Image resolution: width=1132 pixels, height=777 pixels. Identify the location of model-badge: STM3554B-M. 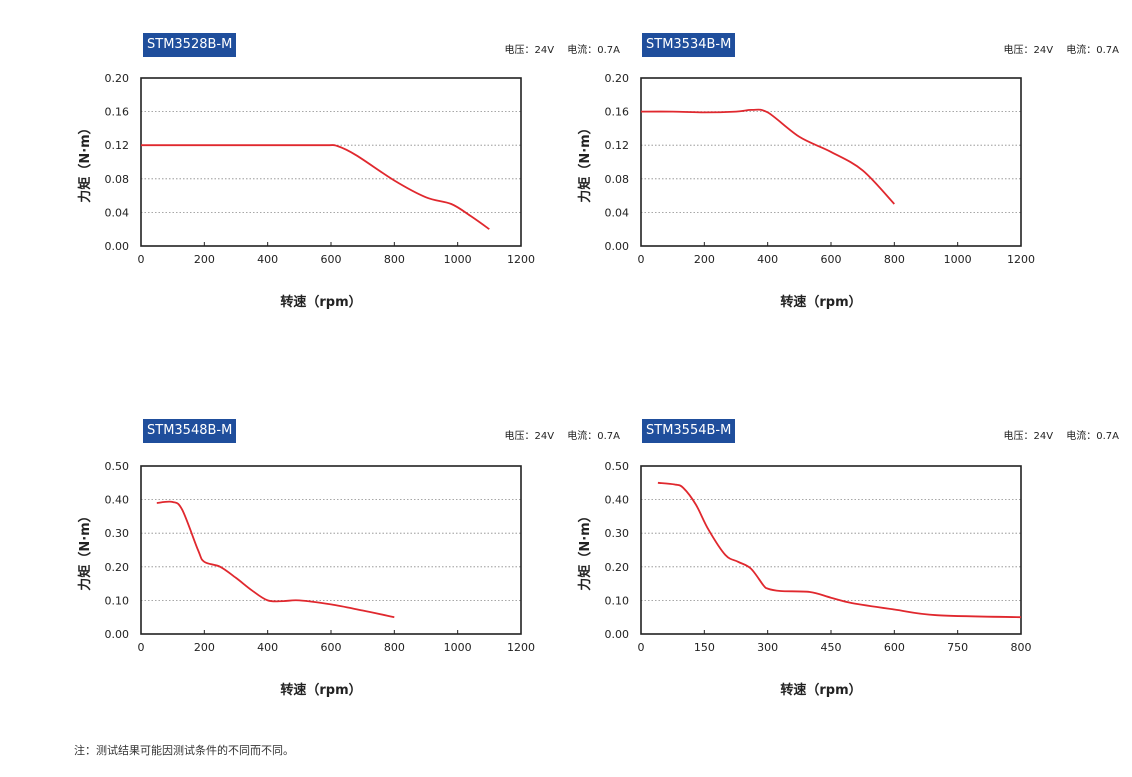
(689, 431).